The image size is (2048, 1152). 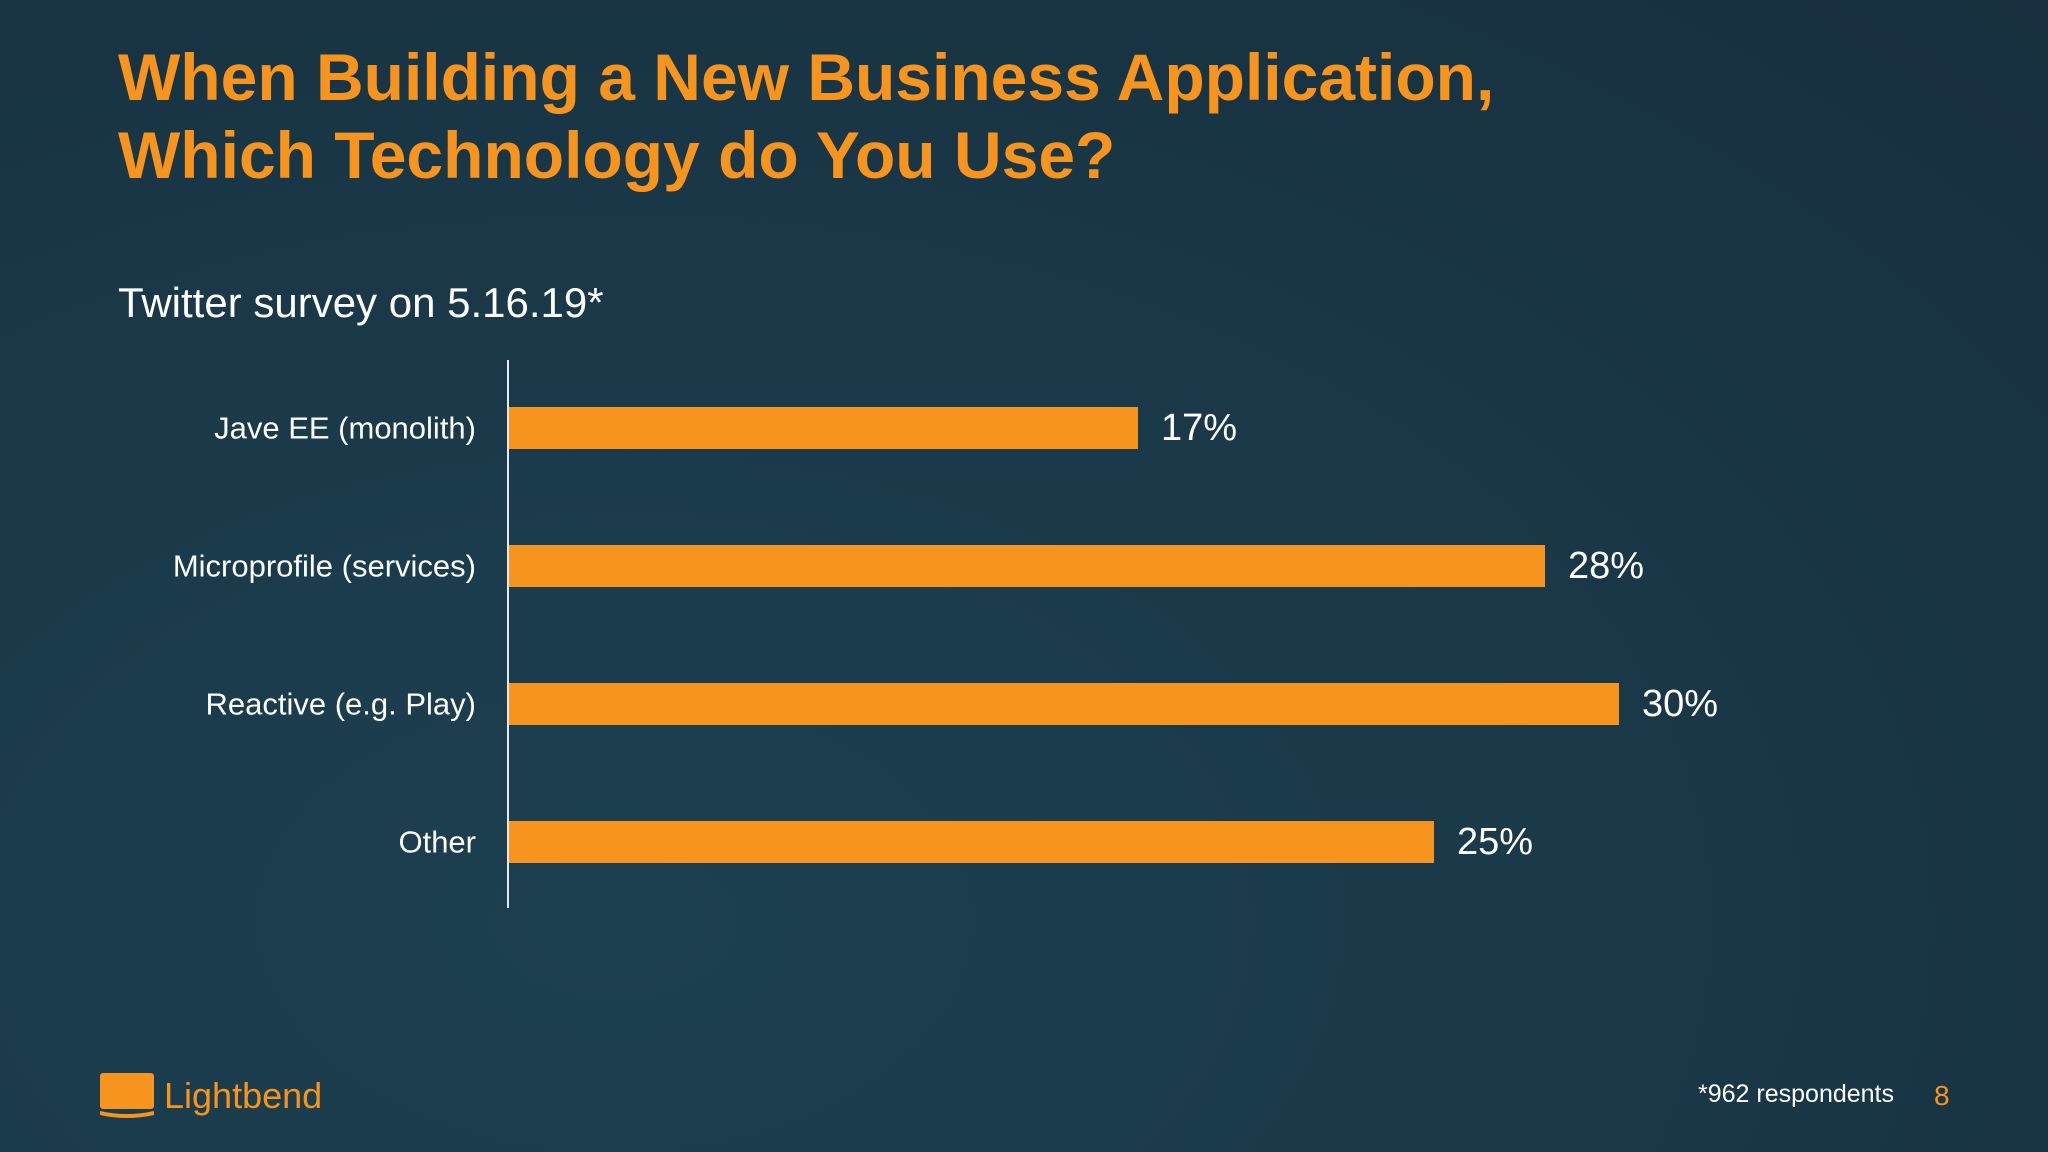 I want to click on category-label: Microprofile (services), so click(x=324, y=566).